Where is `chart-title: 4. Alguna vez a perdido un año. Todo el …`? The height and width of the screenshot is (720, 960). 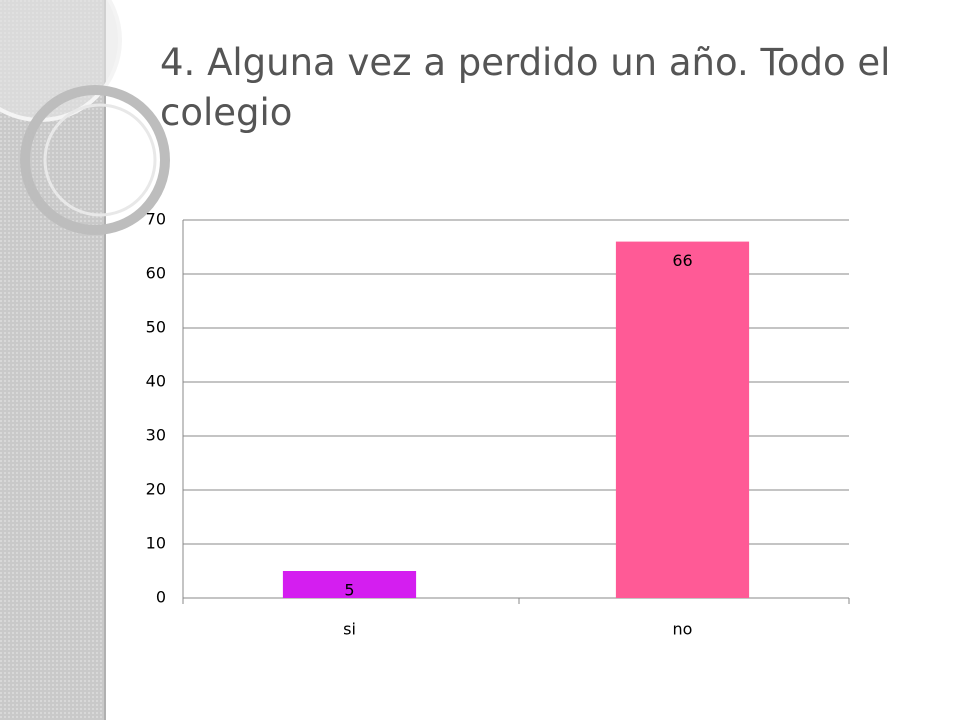 chart-title: 4. Alguna vez a perdido un año. Todo el … is located at coordinates (525, 87).